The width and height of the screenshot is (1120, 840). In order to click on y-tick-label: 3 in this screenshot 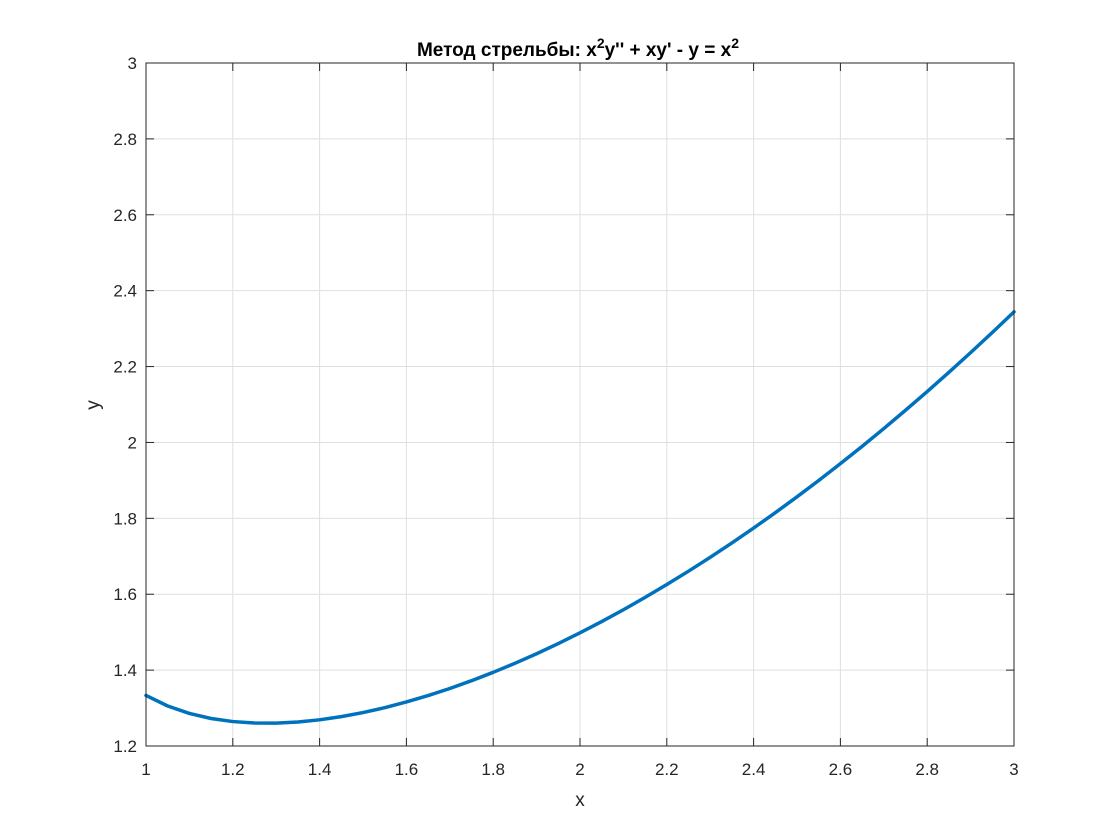, I will do `click(132, 63)`.